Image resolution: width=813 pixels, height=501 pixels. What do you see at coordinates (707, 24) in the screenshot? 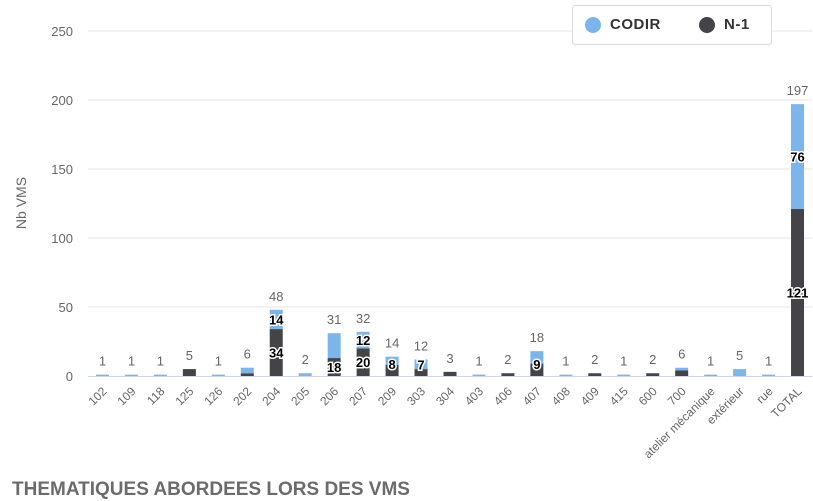
I see `legend-swatch-n1` at bounding box center [707, 24].